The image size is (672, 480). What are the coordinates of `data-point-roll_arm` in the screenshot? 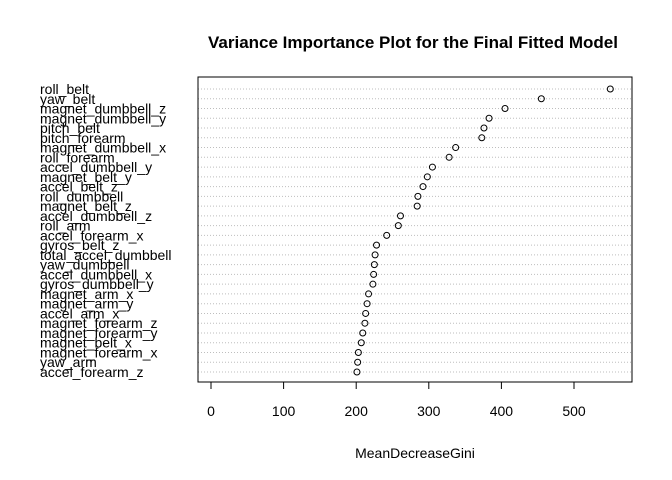 It's located at (398, 226).